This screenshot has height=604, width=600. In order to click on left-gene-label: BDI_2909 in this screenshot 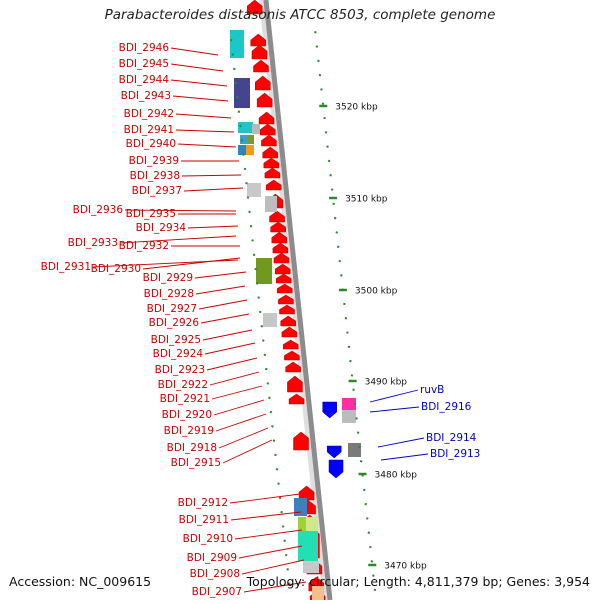, I will do `click(212, 558)`.